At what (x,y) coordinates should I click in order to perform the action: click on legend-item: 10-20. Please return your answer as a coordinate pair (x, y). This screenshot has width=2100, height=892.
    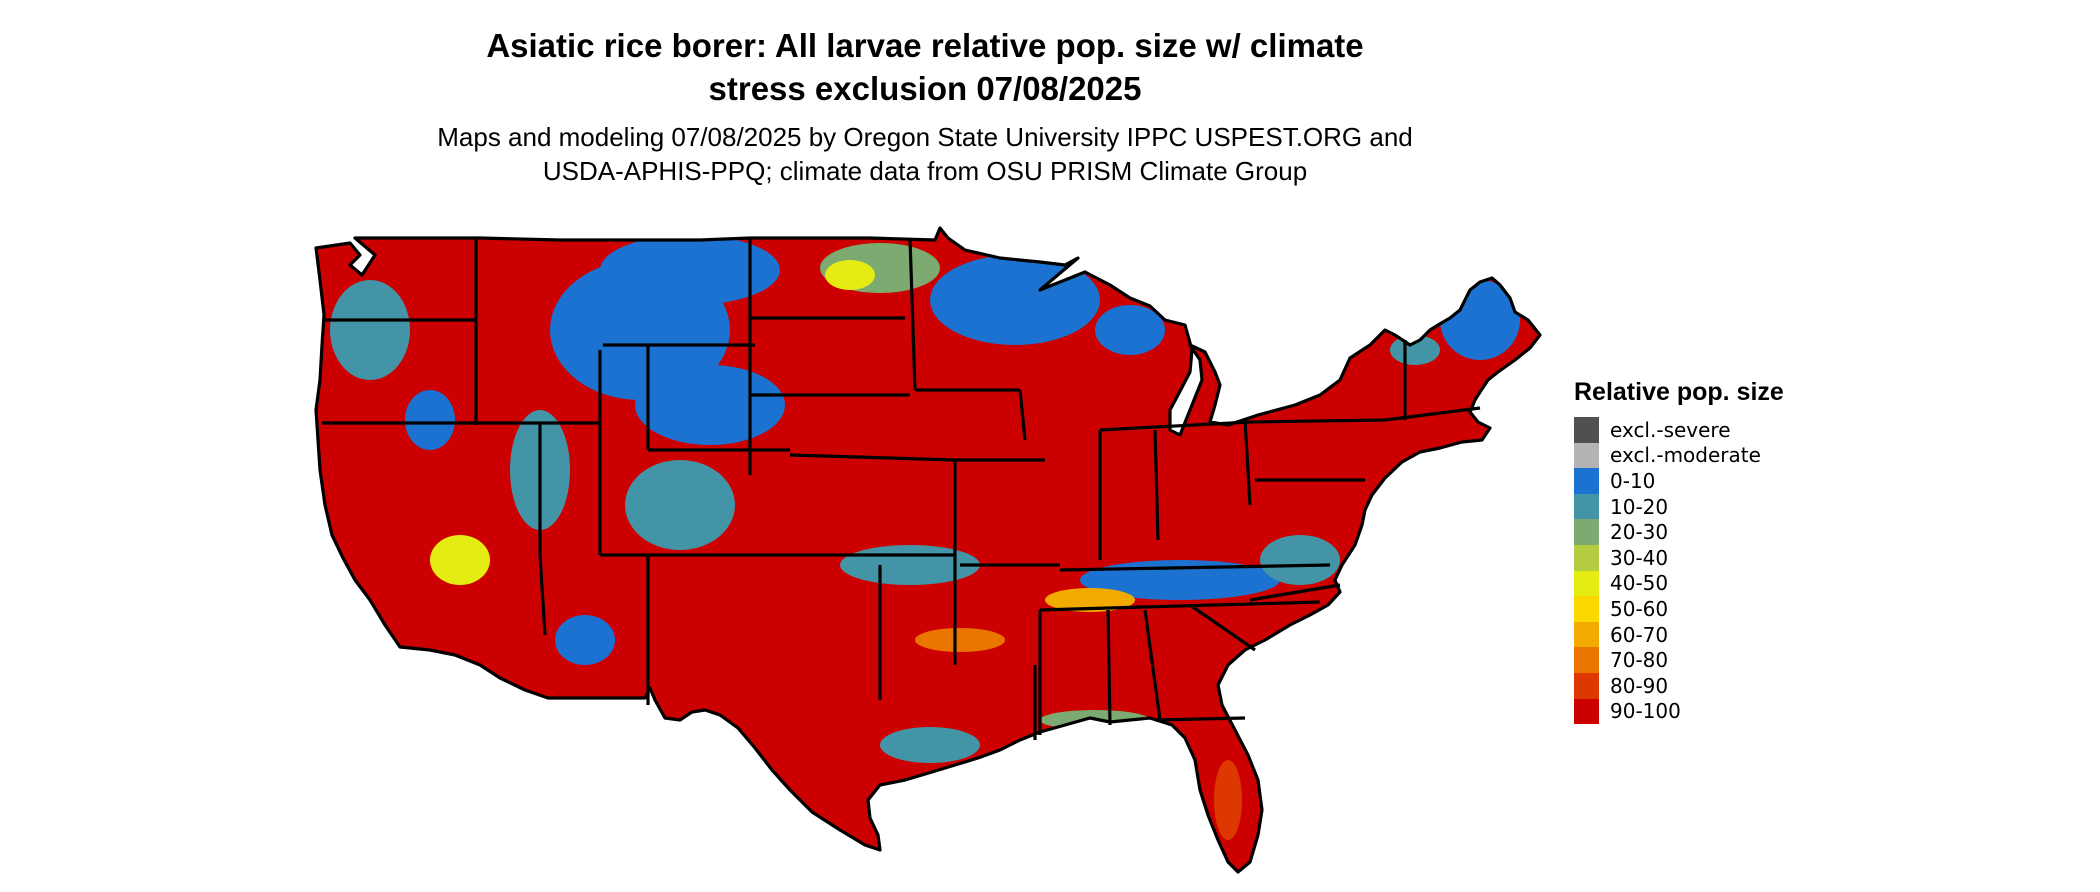
    Looking at the image, I should click on (1679, 506).